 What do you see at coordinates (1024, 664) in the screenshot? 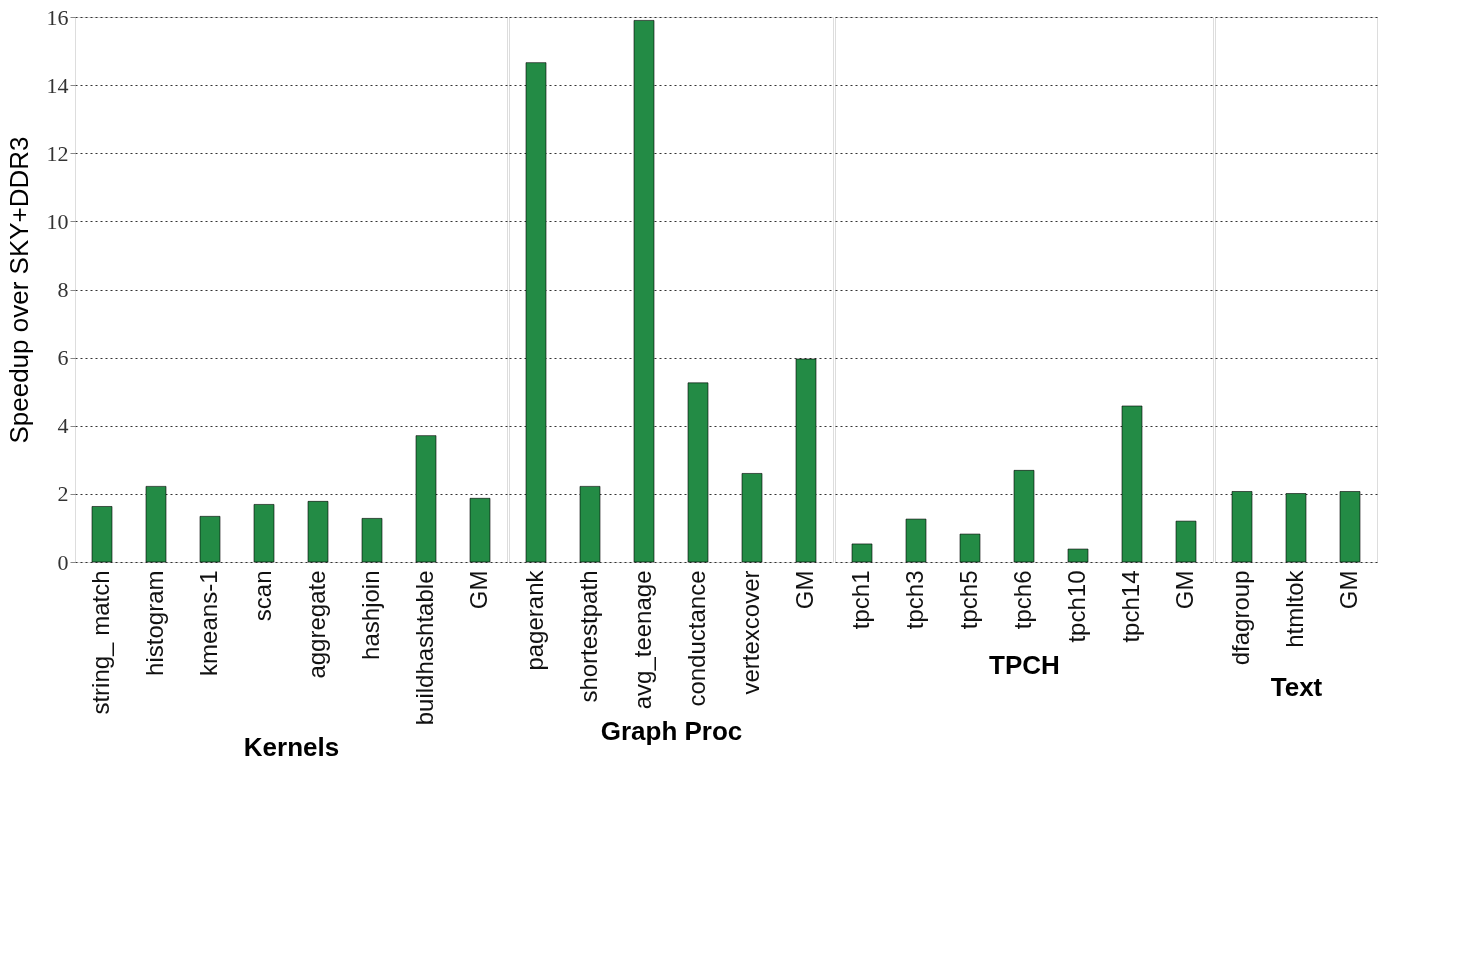
I see `x-axis-title: TPCH` at bounding box center [1024, 664].